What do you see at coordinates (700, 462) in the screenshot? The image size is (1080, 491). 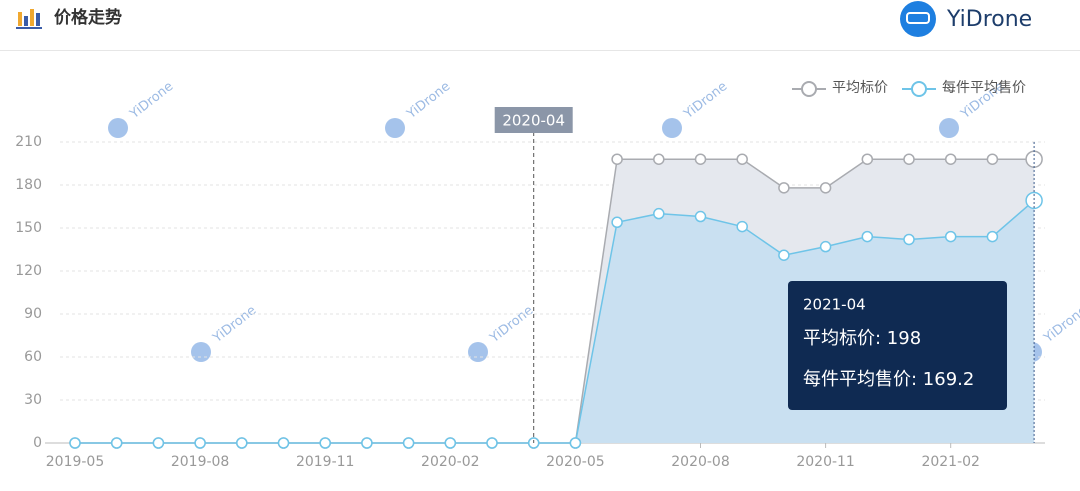 I see `x-tick-label: 2020-08` at bounding box center [700, 462].